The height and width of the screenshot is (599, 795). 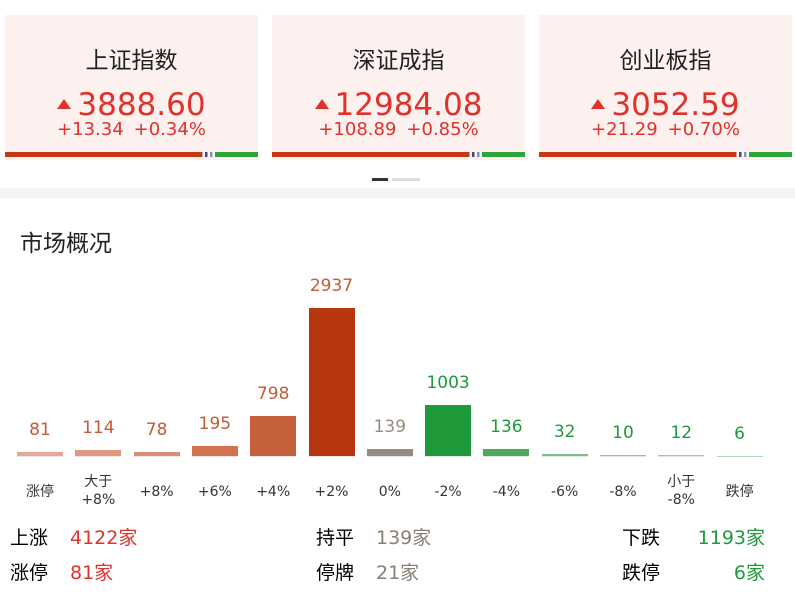 What do you see at coordinates (681, 433) in the screenshot?
I see `value-label: 12` at bounding box center [681, 433].